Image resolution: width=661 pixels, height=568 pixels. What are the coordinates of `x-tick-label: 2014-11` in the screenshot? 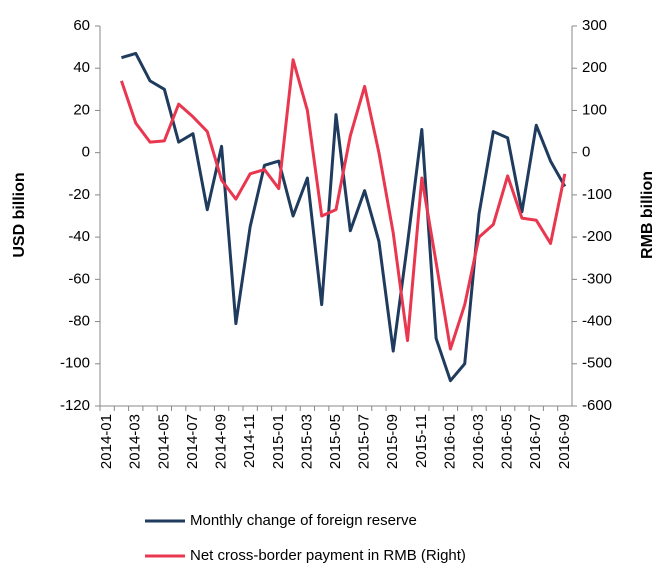 It's located at (249, 441).